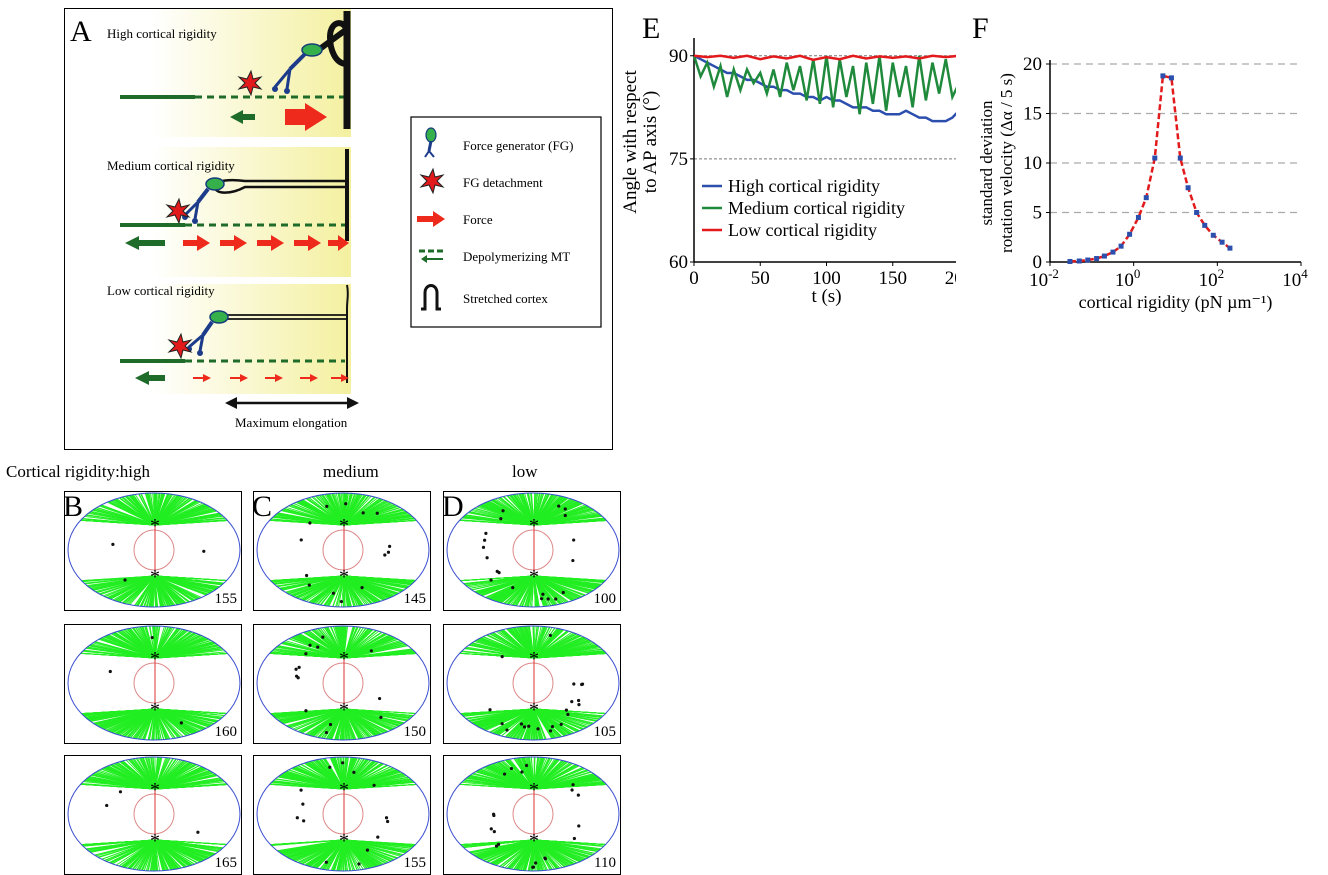  I want to click on sim-panel-low-2: **110, so click(532, 815).